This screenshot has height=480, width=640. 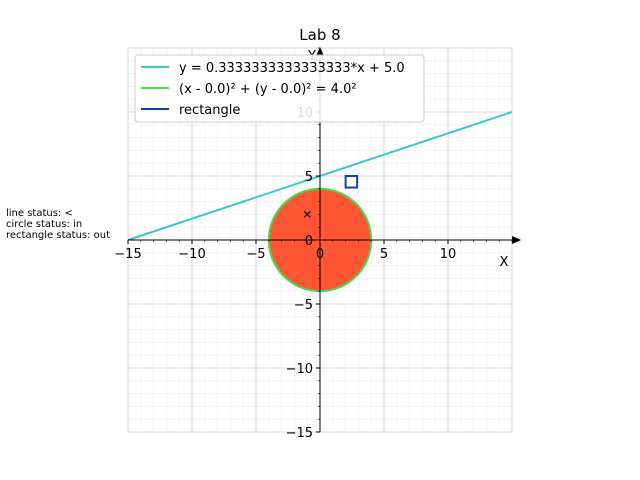 I want to click on x-tick-label: 0, so click(x=320, y=254).